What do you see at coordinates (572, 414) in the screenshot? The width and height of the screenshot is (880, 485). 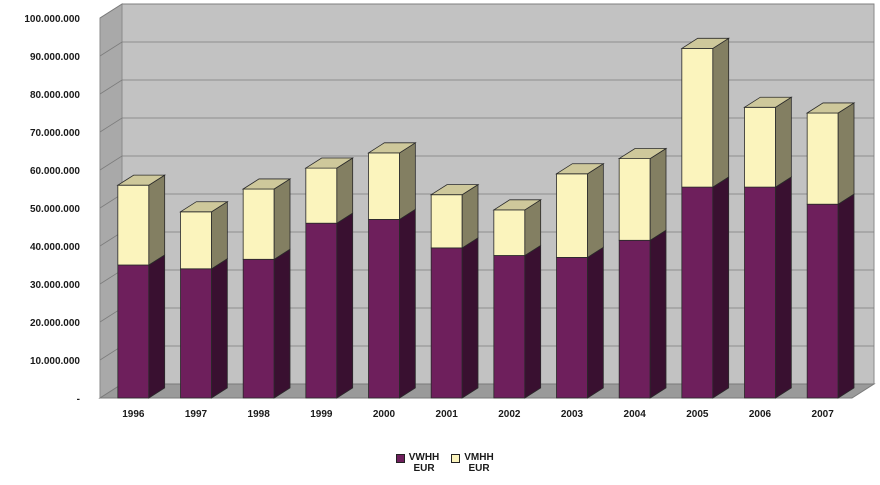 I see `x-tick-label: 2003` at bounding box center [572, 414].